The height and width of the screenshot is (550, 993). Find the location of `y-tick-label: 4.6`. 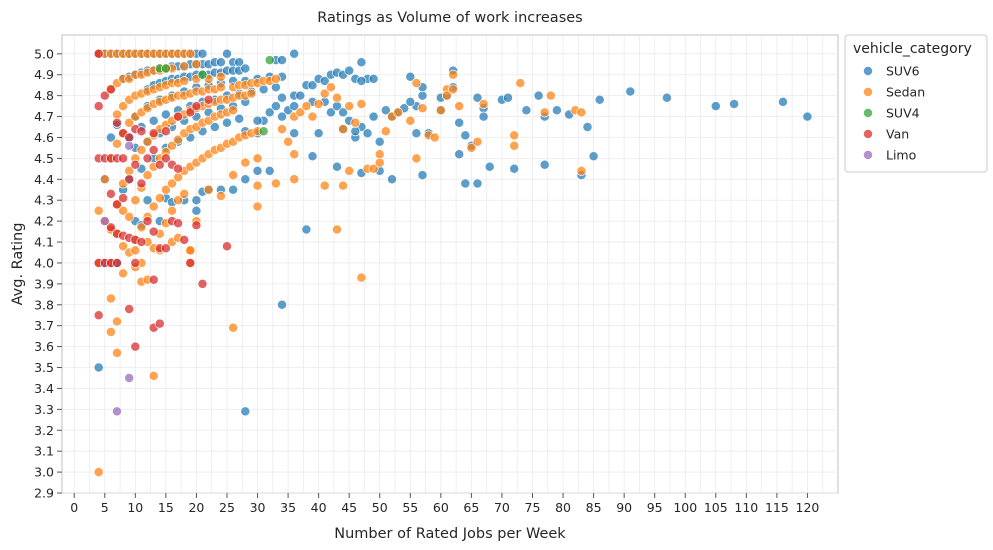

y-tick-label: 4.6 is located at coordinates (44, 137).